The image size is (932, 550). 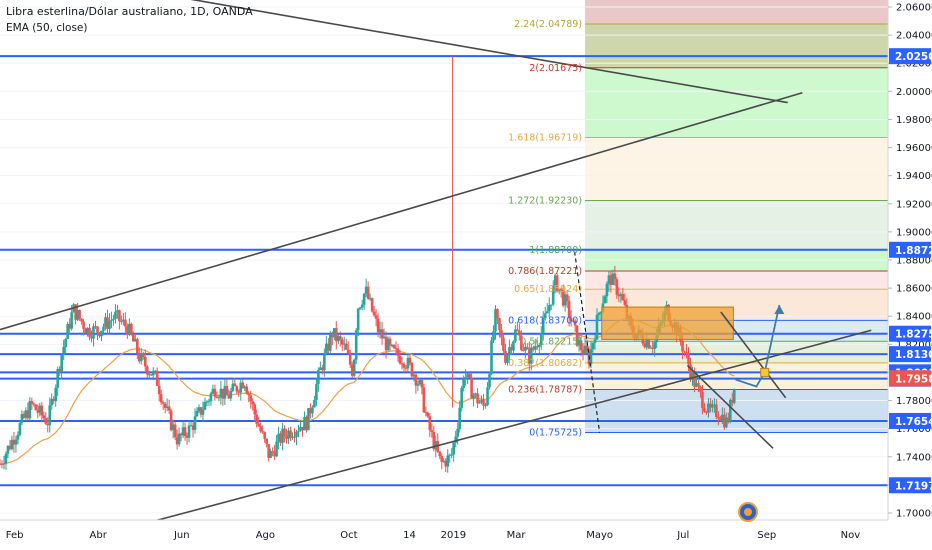 I want to click on fib-zone, so click(x=736, y=169).